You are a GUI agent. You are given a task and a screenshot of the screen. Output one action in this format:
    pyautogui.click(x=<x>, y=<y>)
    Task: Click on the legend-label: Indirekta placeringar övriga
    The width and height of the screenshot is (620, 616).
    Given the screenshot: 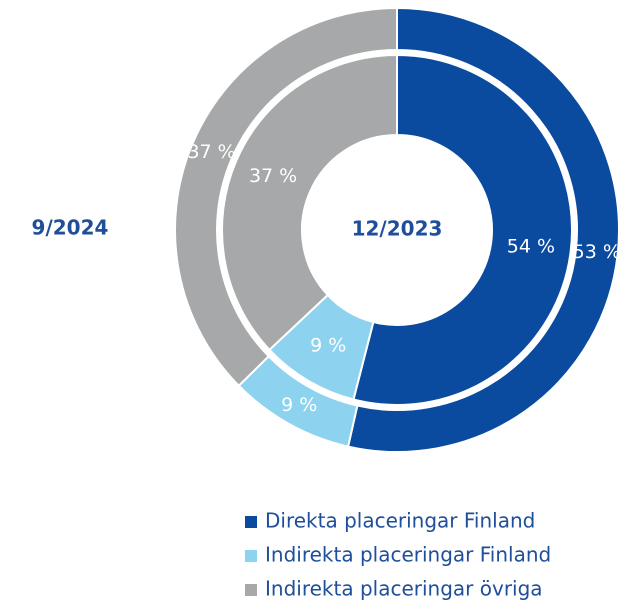 What is the action you would take?
    pyautogui.click(x=404, y=589)
    